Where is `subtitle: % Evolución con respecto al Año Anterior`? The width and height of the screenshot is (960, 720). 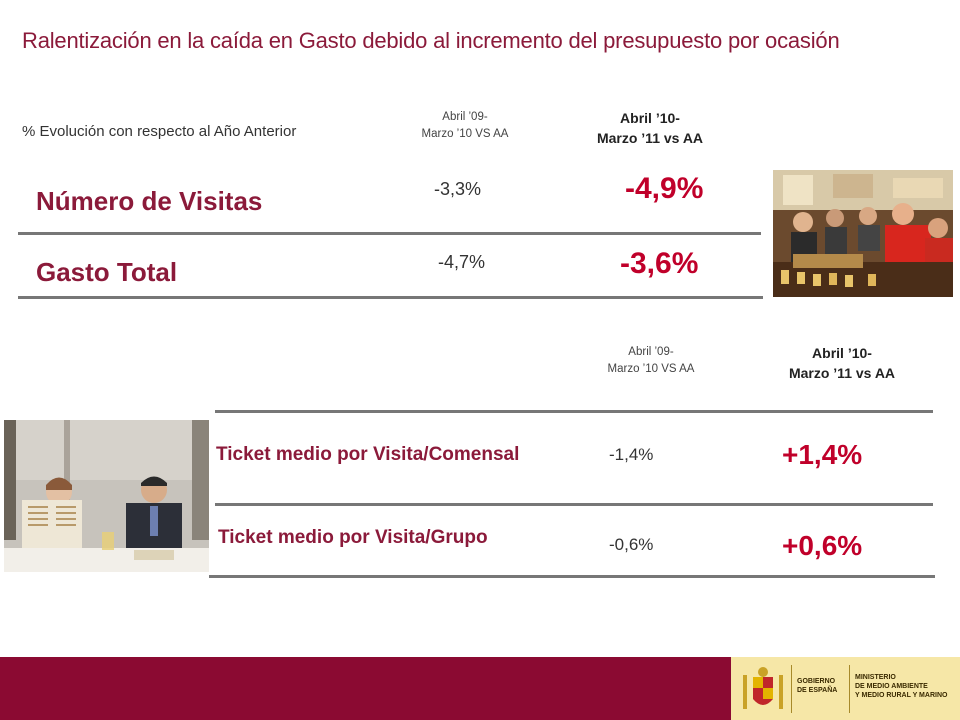 subtitle: % Evolución con respecto al Año Anterior is located at coordinates (159, 131).